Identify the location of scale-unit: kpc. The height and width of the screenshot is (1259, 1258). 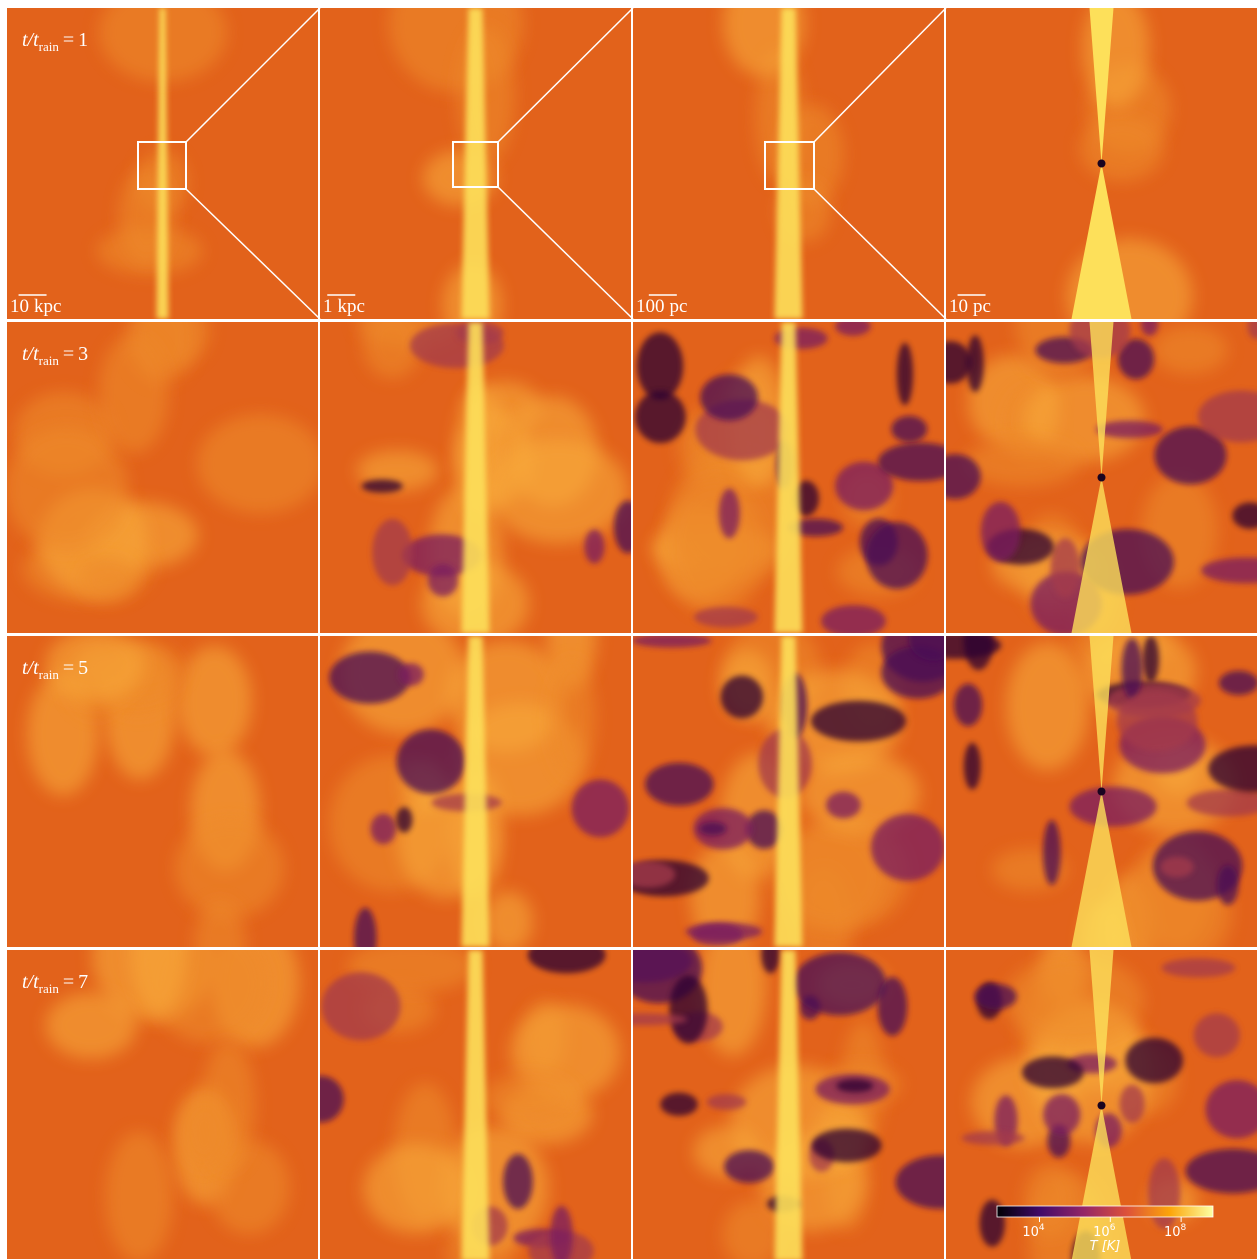
(47, 306).